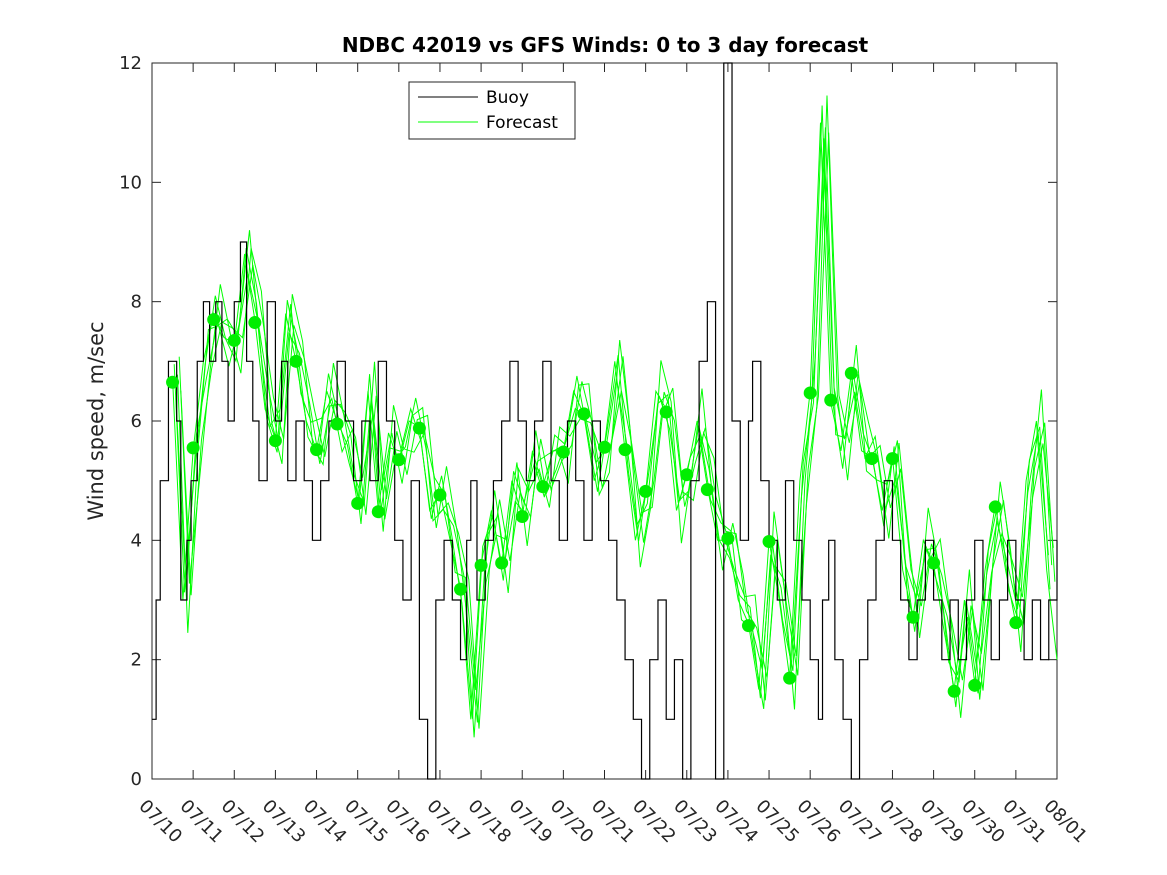  I want to click on legend: Buoy Forecast, so click(492, 110).